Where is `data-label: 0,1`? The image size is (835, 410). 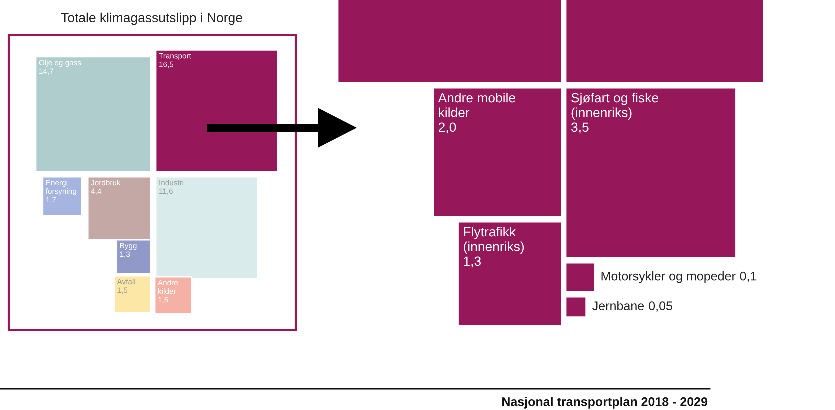 data-label: 0,1 is located at coordinates (748, 277).